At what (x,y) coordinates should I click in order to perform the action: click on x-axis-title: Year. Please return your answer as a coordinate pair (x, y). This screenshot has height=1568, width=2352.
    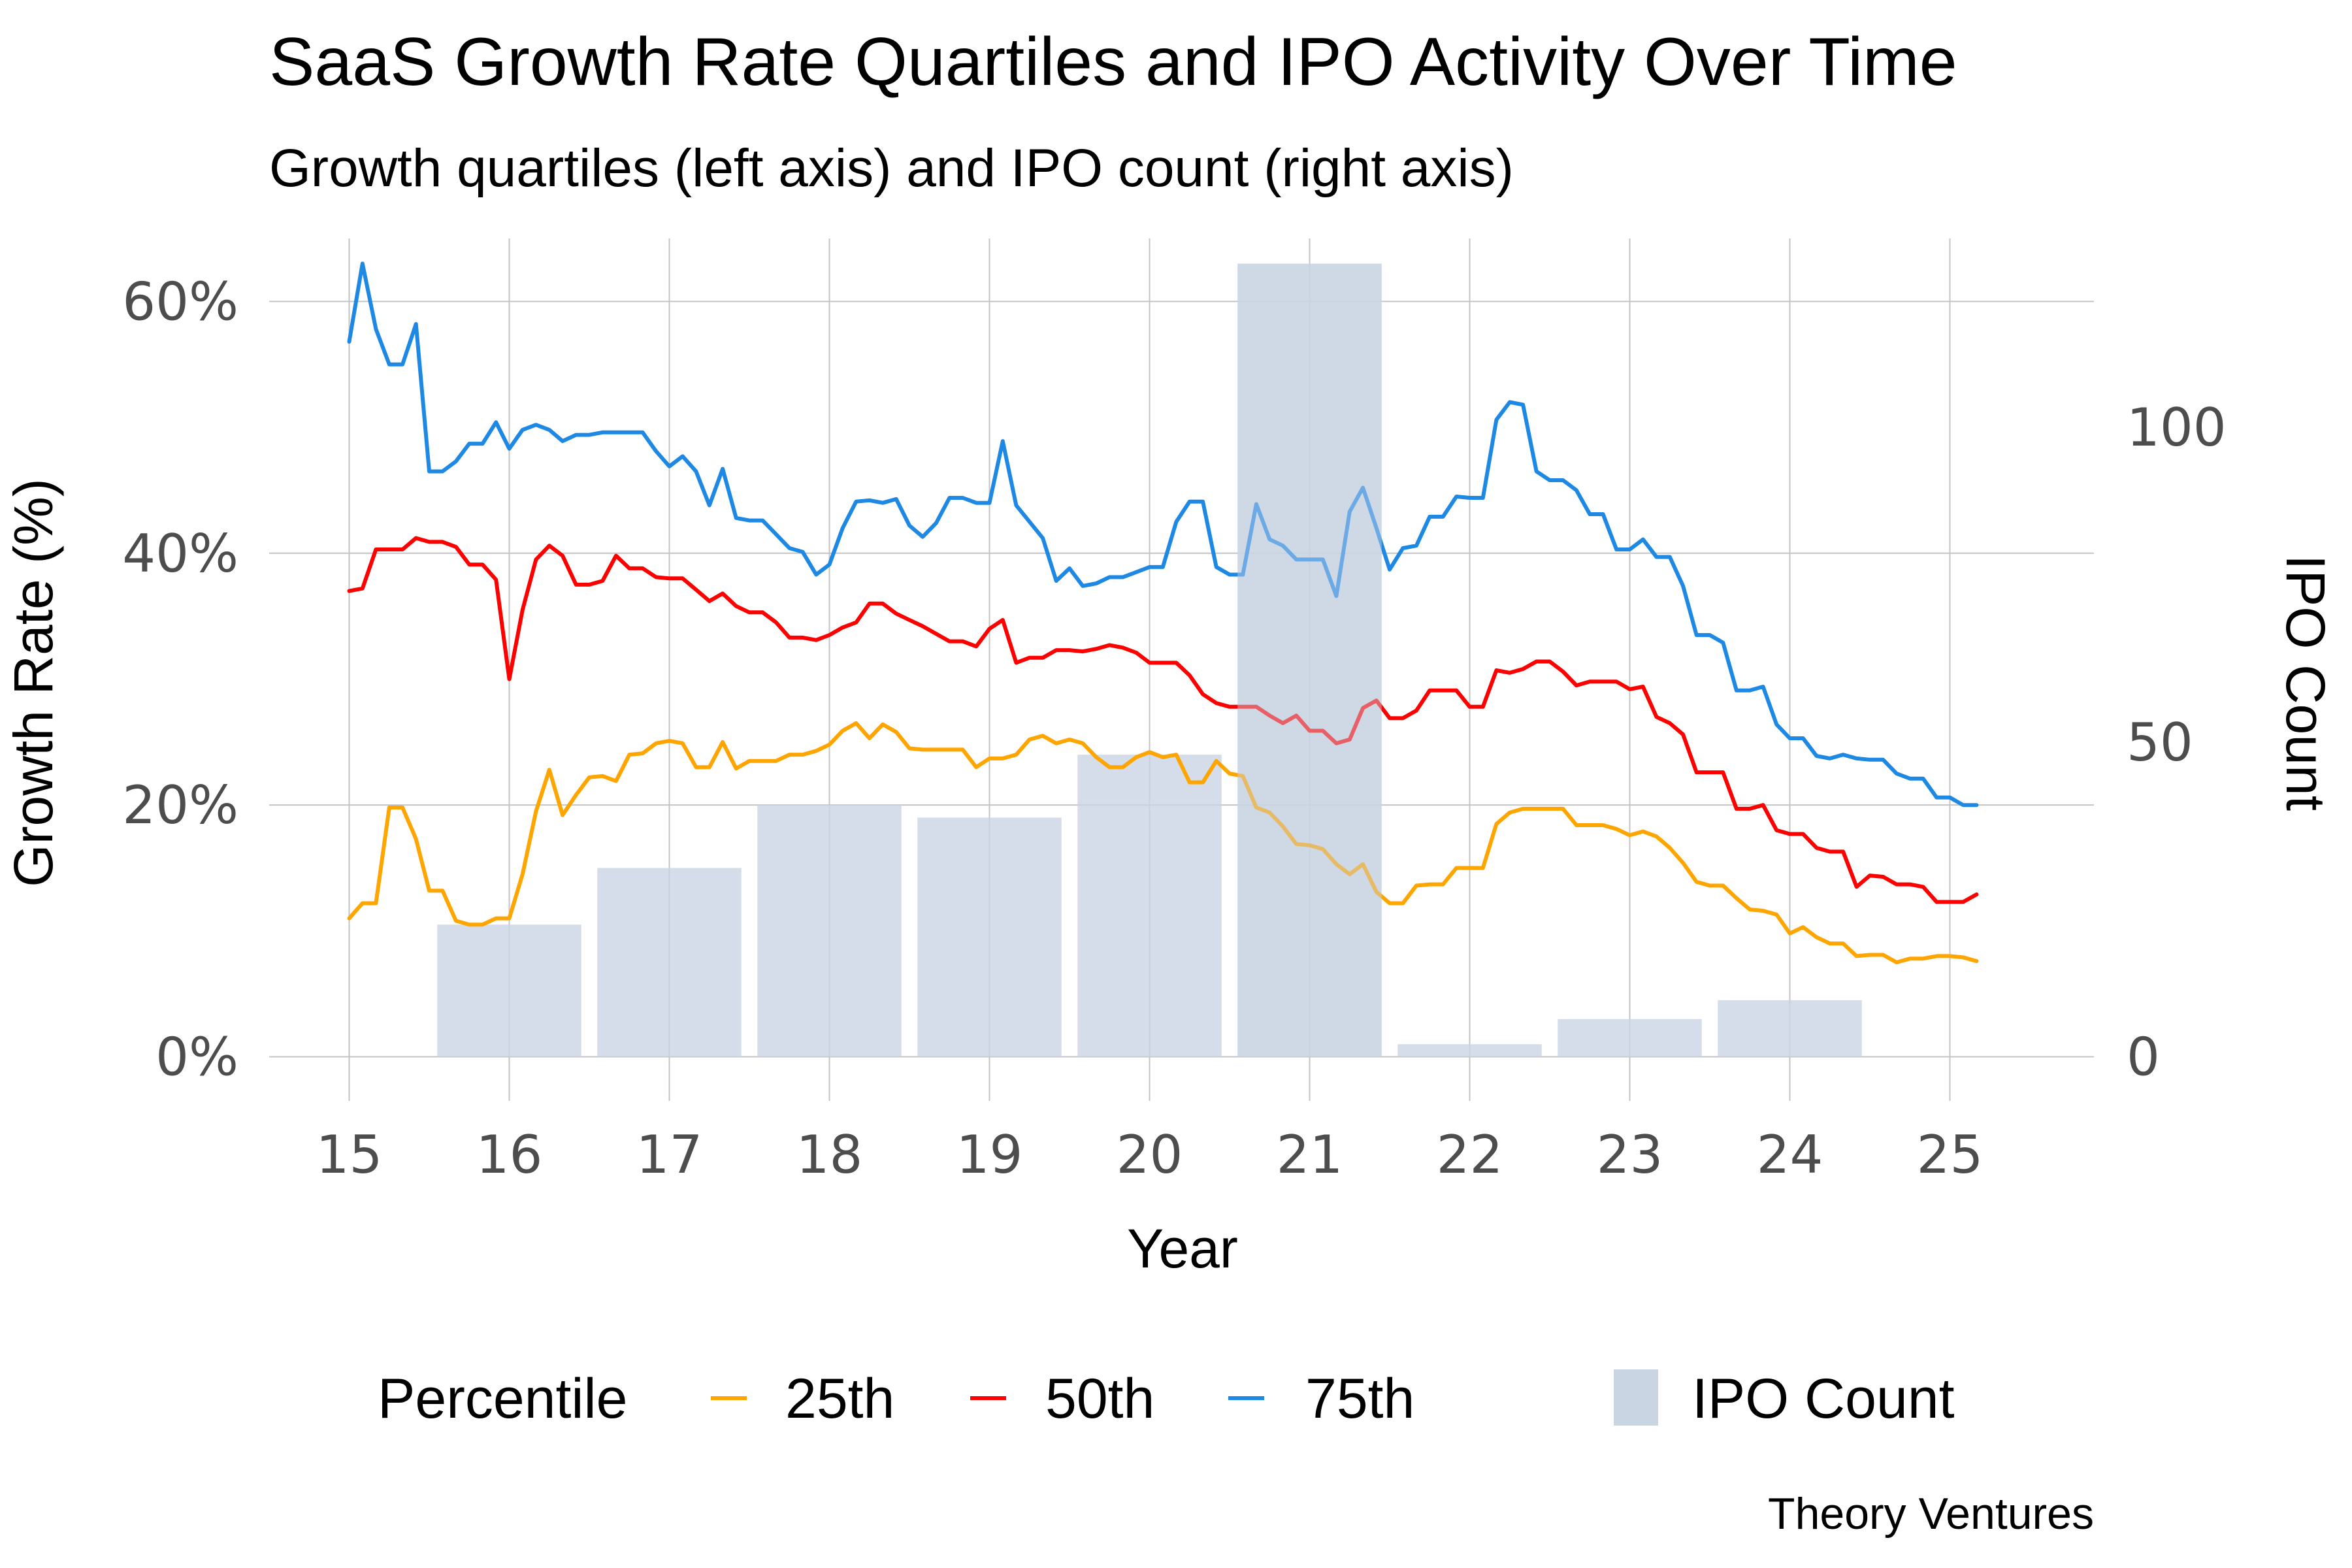
    Looking at the image, I should click on (1182, 1248).